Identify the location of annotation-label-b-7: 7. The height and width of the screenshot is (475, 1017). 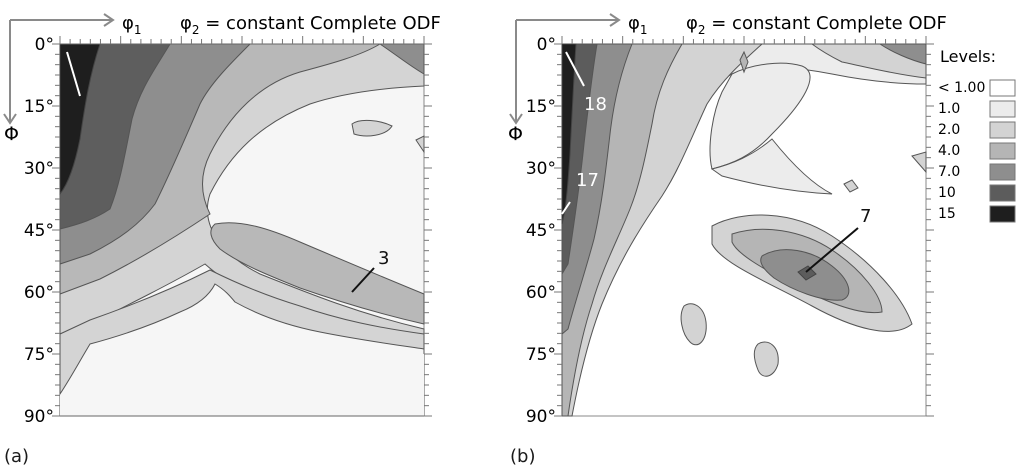
(865, 216).